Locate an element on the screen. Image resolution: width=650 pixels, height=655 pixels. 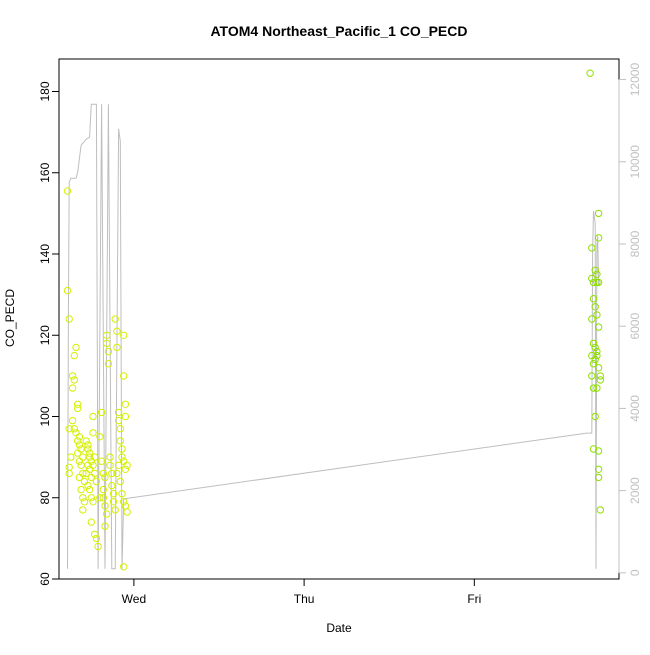
x-tick-label: Wed is located at coordinates (134, 599).